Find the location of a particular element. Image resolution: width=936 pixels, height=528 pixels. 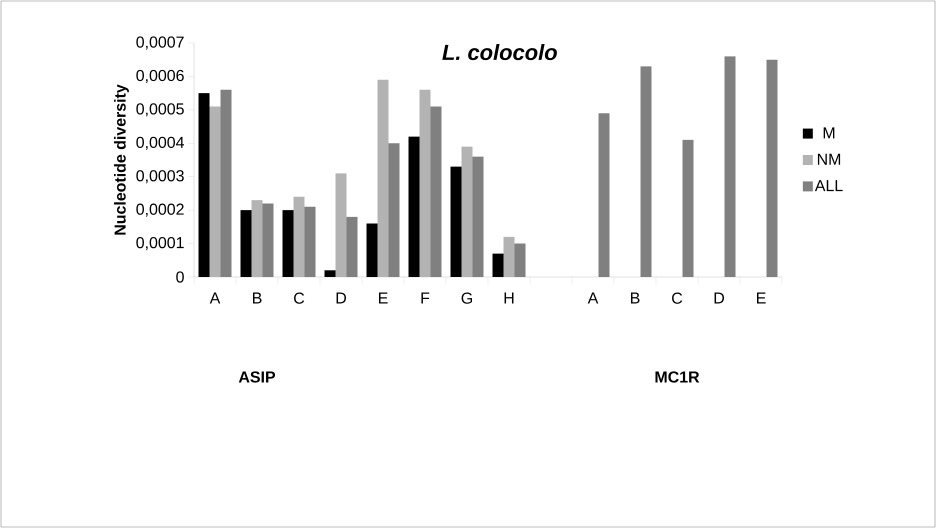

chart-title: L. colocolo is located at coordinates (499, 52).